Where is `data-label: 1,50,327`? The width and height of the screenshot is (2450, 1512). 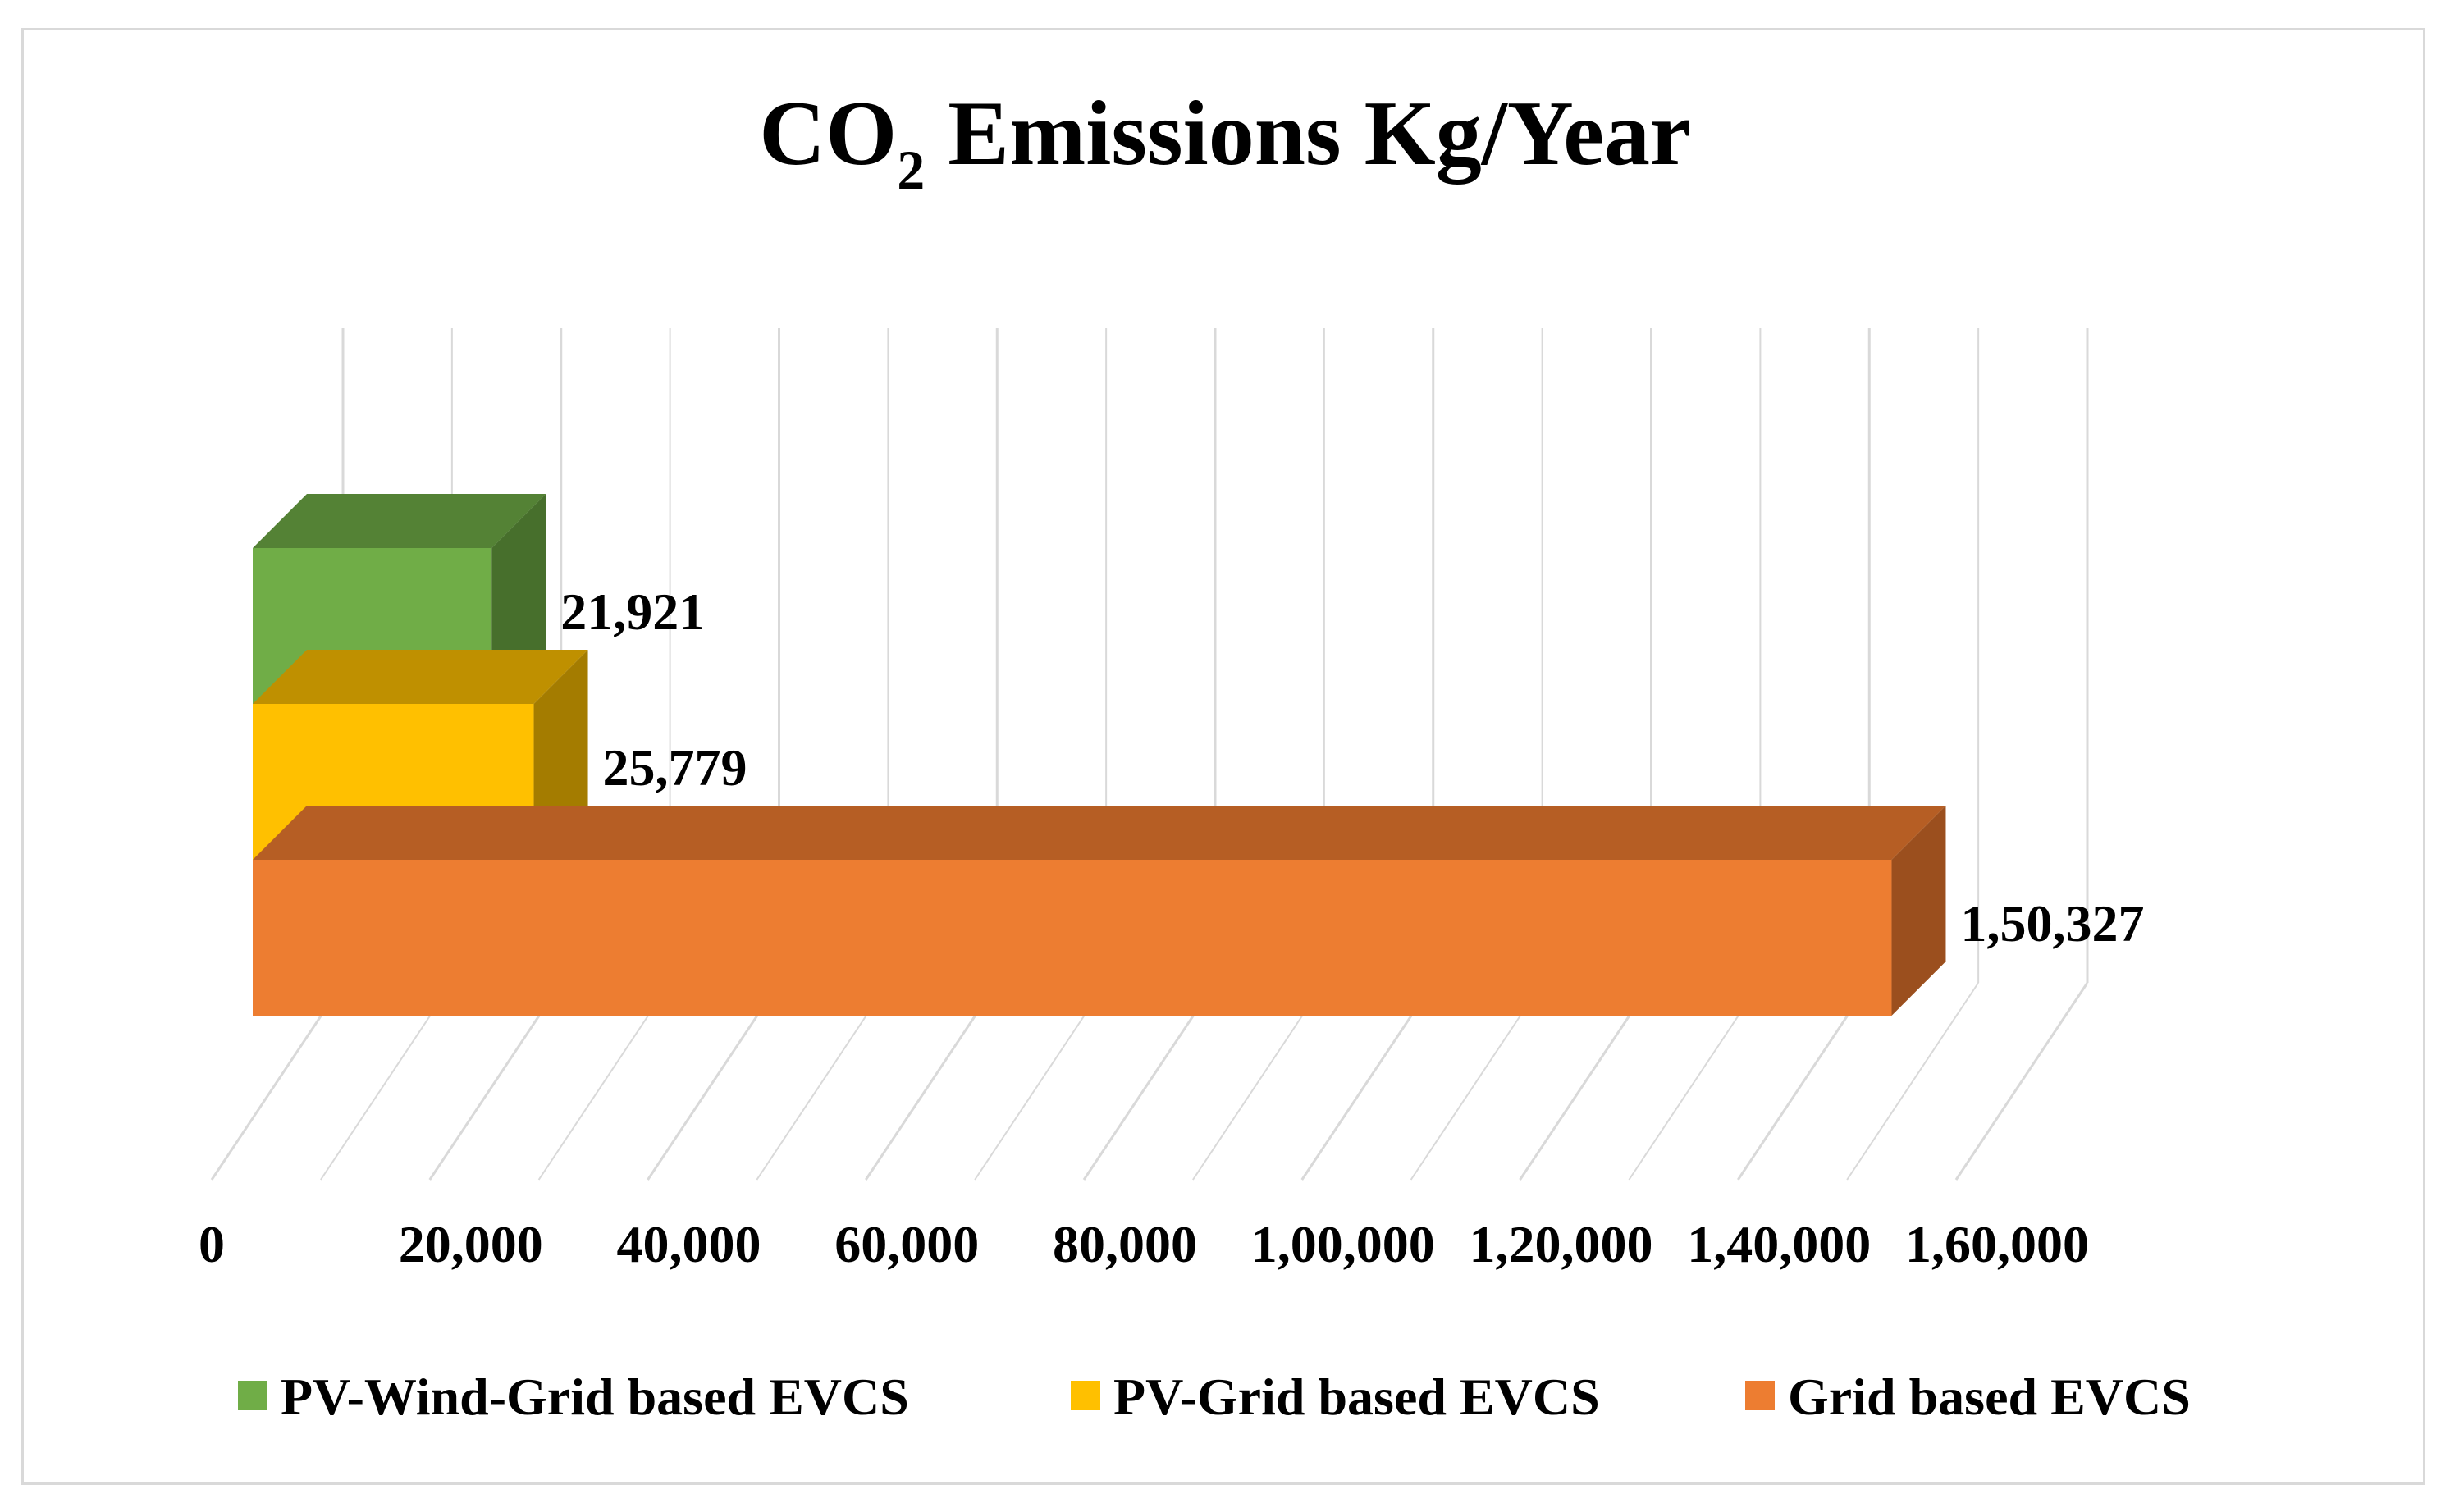
data-label: 1,50,327 is located at coordinates (2052, 923).